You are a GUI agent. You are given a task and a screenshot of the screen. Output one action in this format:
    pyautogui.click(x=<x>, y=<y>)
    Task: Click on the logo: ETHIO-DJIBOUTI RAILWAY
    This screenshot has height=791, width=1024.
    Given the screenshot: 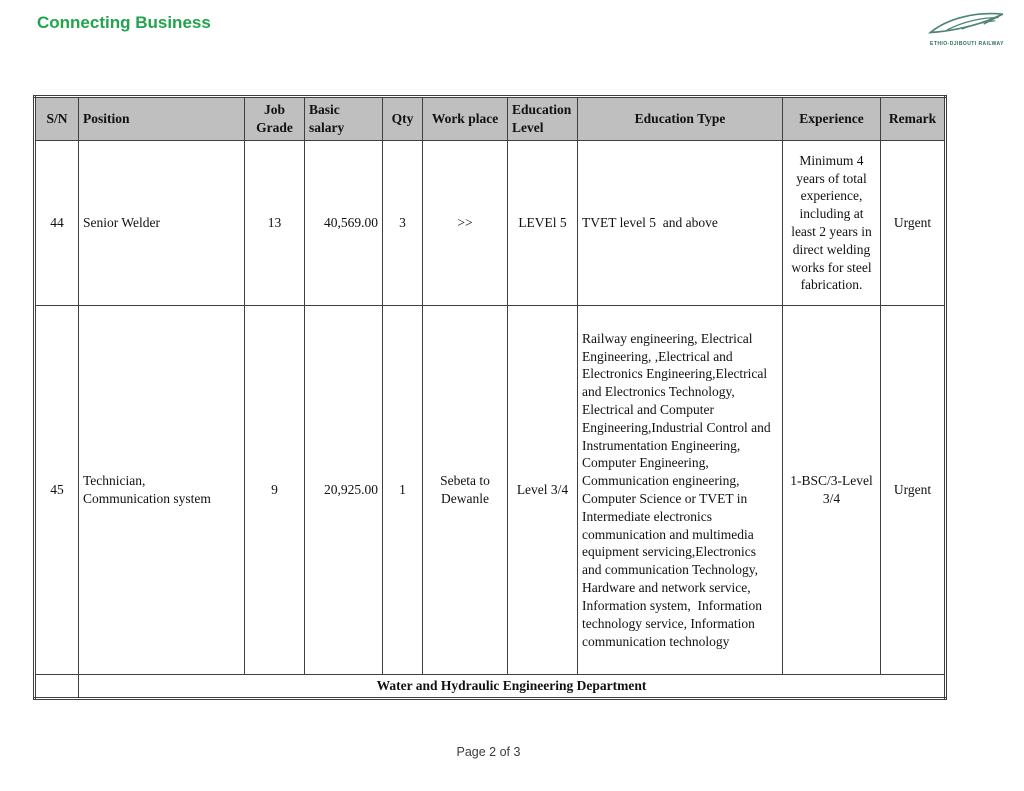 What is the action you would take?
    pyautogui.click(x=967, y=28)
    